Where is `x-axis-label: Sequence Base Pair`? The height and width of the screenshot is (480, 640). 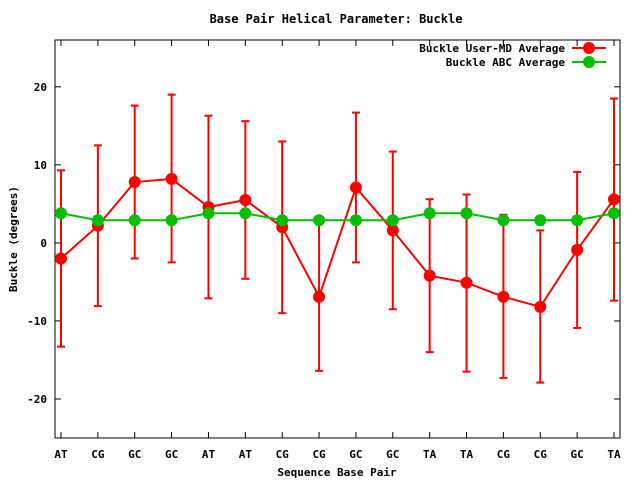
x-axis-label: Sequence Base Pair is located at coordinates (337, 472).